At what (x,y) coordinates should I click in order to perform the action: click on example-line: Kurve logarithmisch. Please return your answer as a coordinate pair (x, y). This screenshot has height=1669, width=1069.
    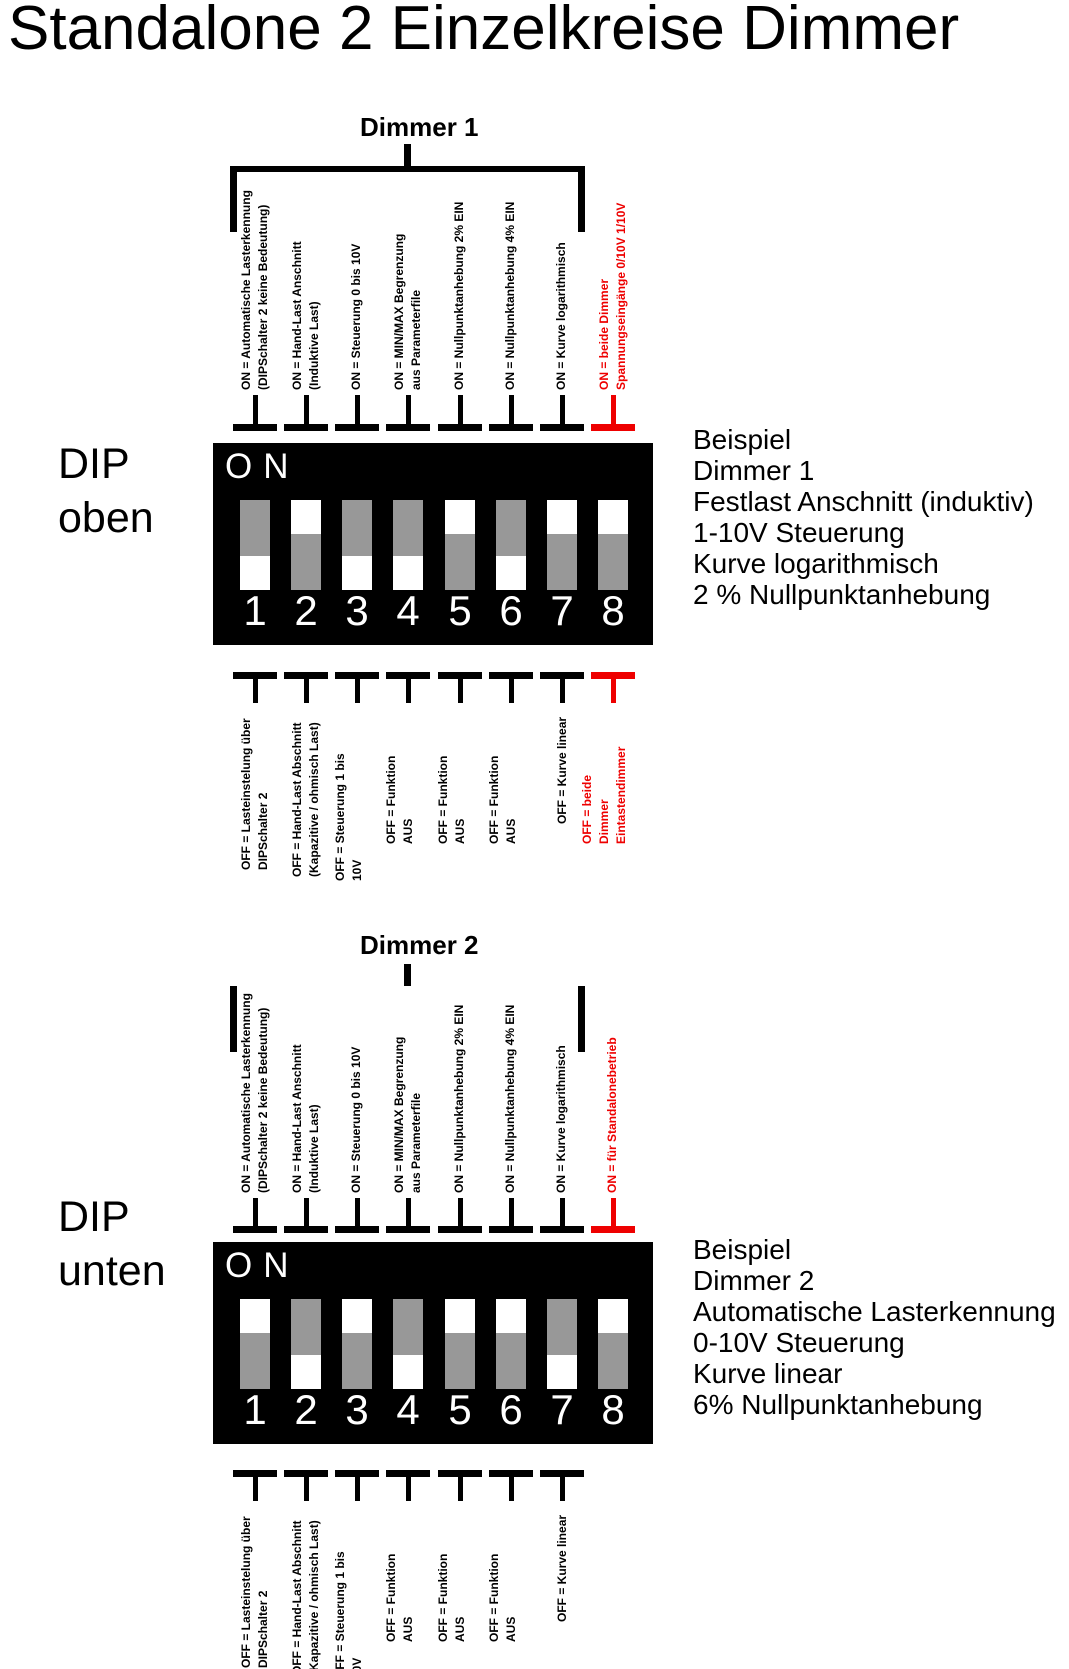
    Looking at the image, I should click on (816, 563).